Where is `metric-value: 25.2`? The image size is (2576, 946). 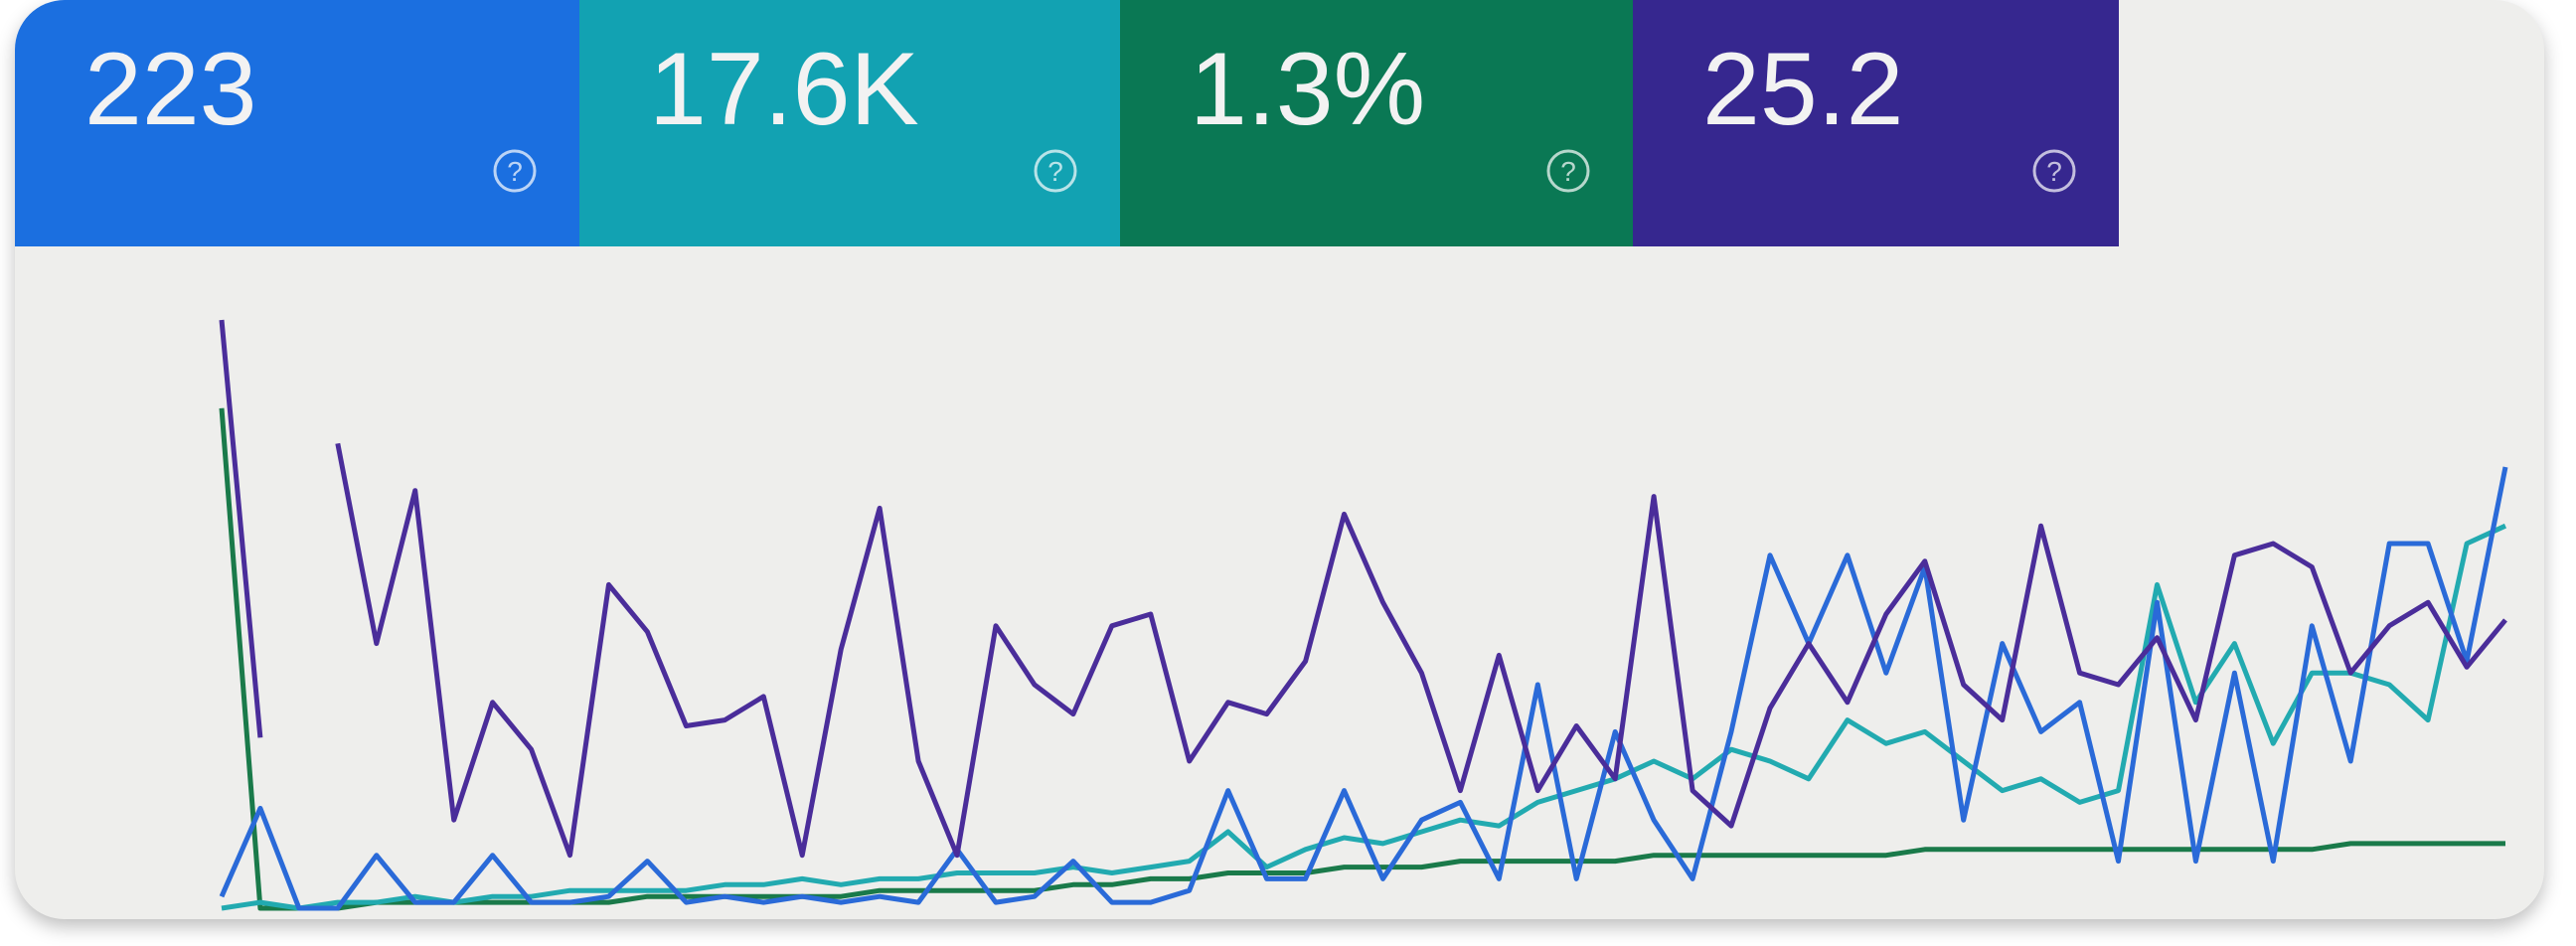 metric-value: 25.2 is located at coordinates (1802, 90).